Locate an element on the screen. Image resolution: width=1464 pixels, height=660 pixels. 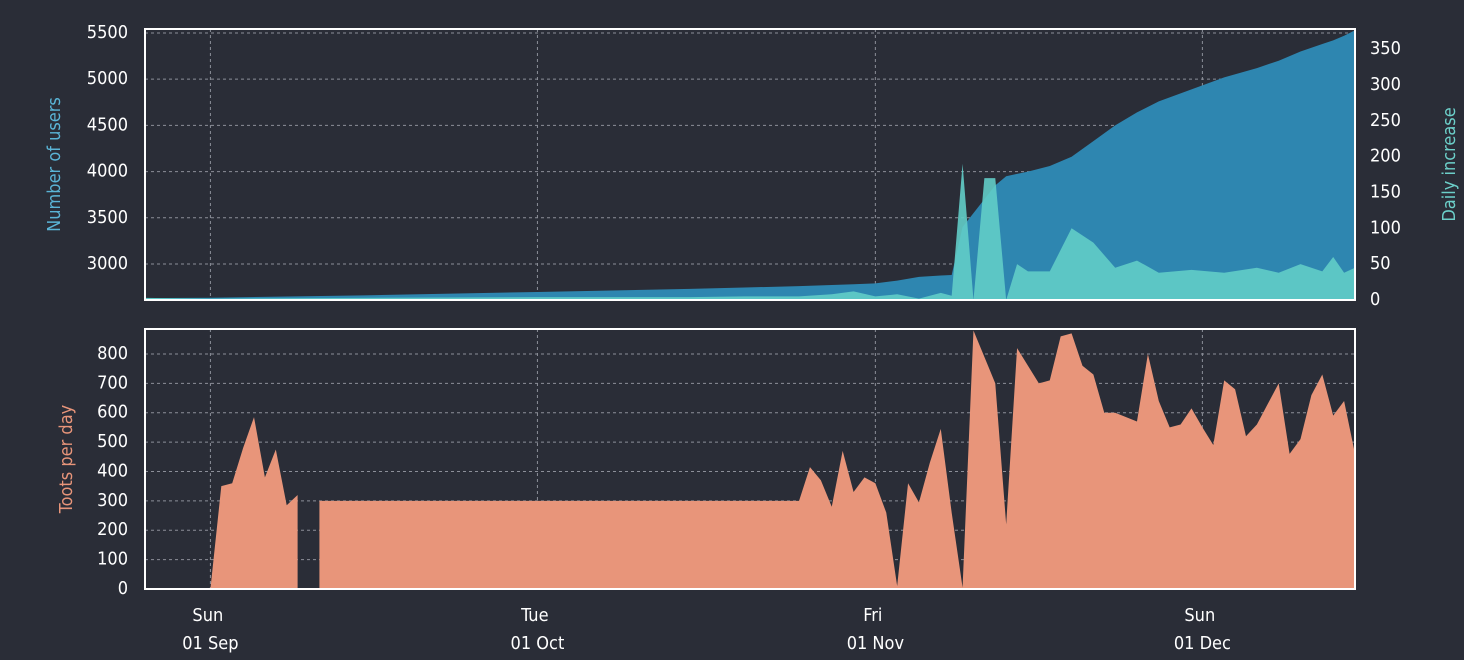
y-tick-label: 3000 is located at coordinates (107, 263).